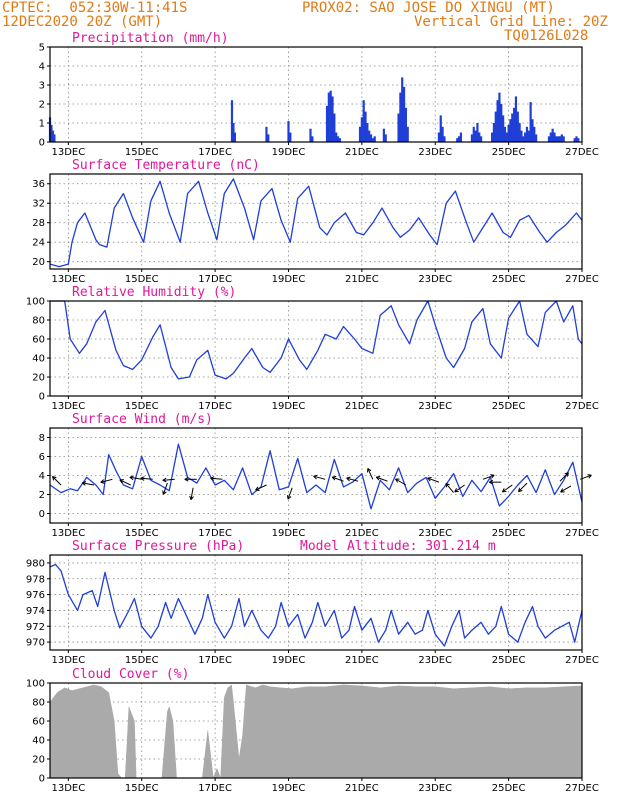  Describe the element at coordinates (35, 579) in the screenshot. I see `y-tick-label: 978` at that location.